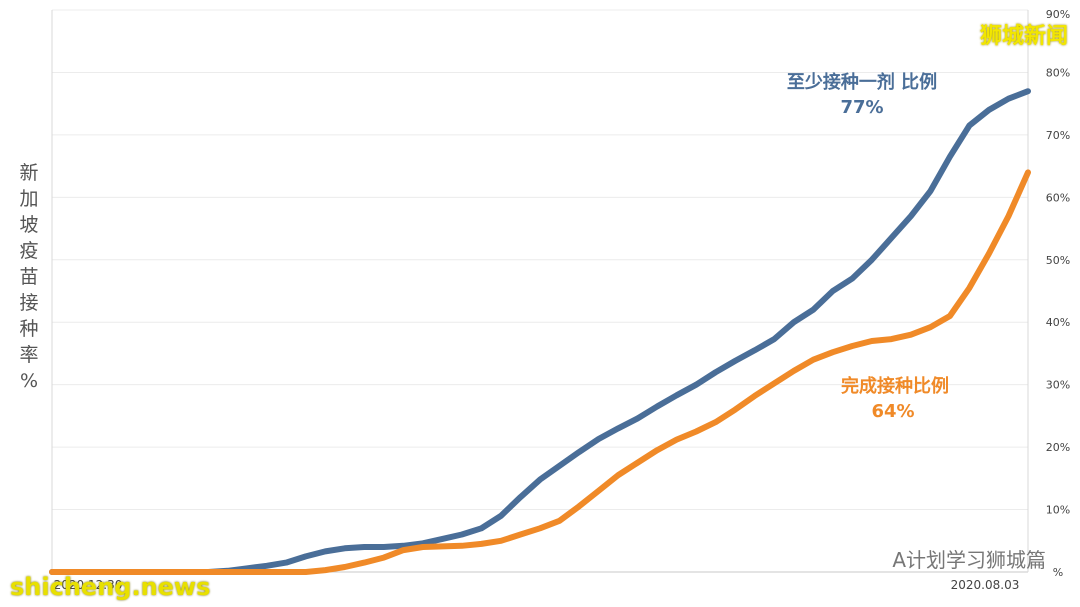  I want to click on first-dose-annotation-label: 至少接种一剂 比例, so click(862, 82).